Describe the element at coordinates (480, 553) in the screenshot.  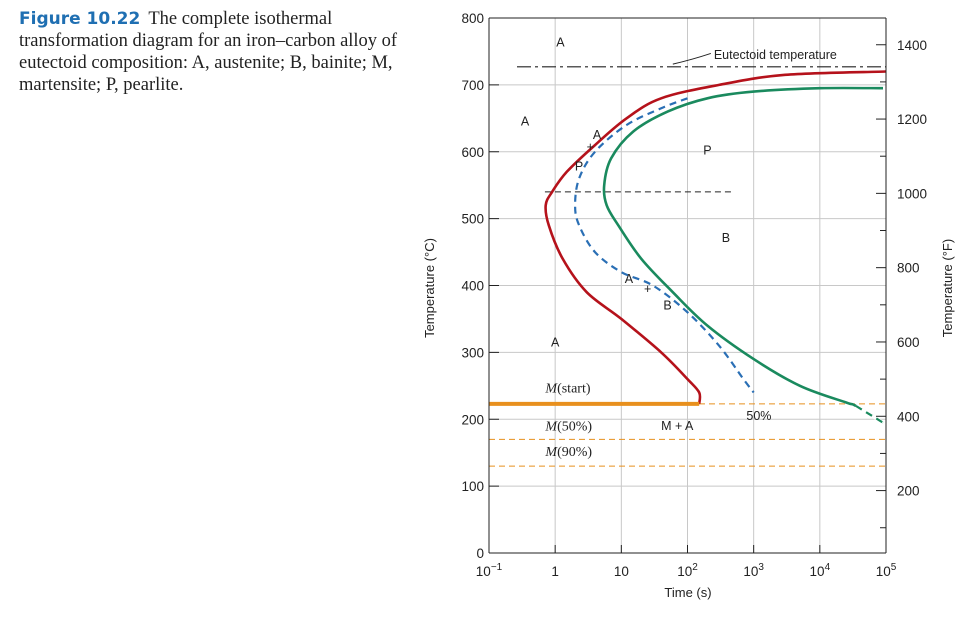
I see `y-tick-label: 0` at that location.